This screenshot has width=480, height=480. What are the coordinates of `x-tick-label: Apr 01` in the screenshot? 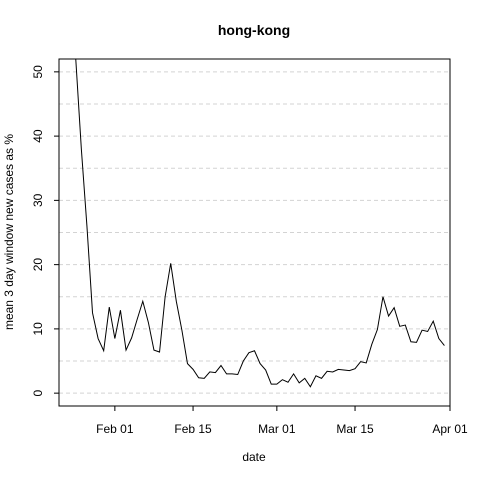 It's located at (450, 429).